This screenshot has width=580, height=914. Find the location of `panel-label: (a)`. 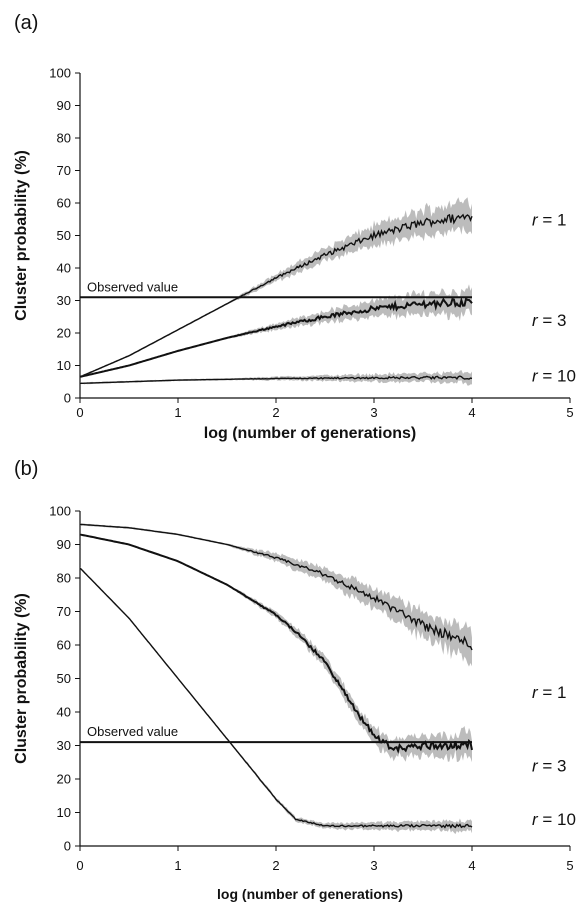

panel-label: (a) is located at coordinates (26, 23).